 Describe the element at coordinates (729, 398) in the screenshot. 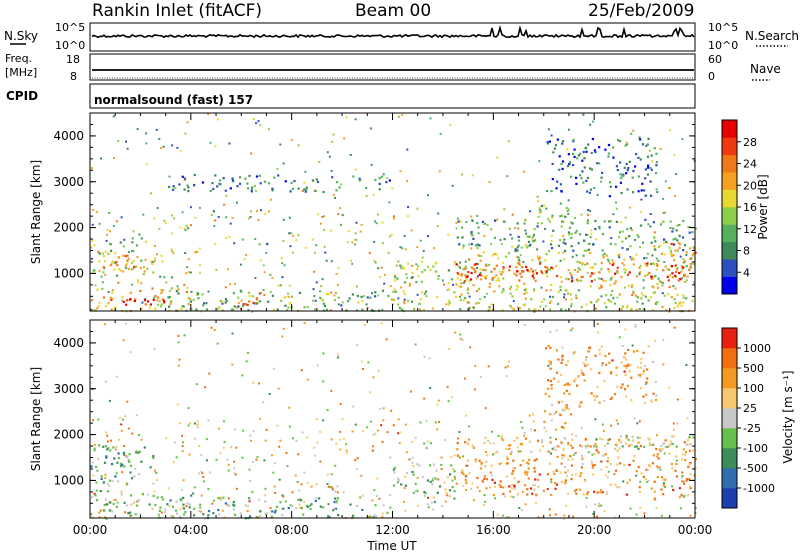

I see `colorbar-cell` at that location.